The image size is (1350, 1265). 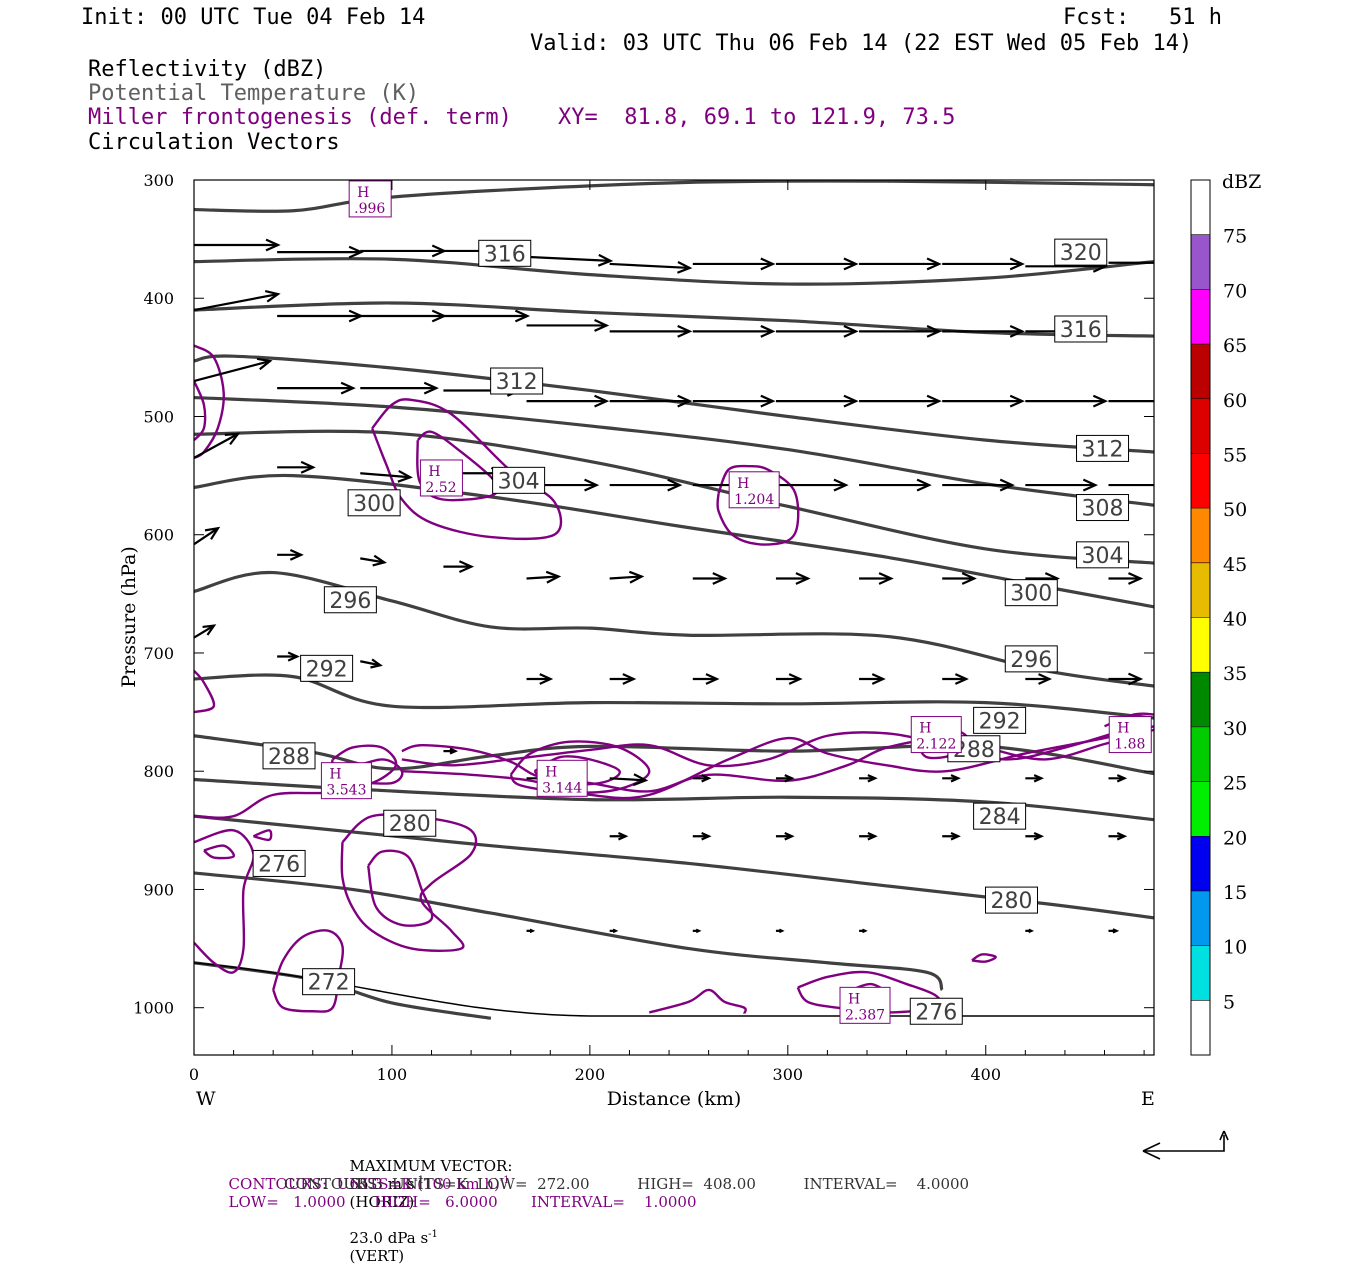 What do you see at coordinates (129, 617) in the screenshot?
I see `y-axis-label: Pressure (hPa)` at bounding box center [129, 617].